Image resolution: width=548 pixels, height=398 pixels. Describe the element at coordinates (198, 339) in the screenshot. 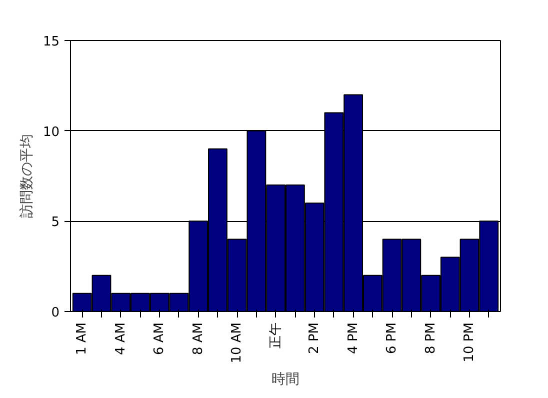

I see `x-tick-label: 8 AM` at that location.